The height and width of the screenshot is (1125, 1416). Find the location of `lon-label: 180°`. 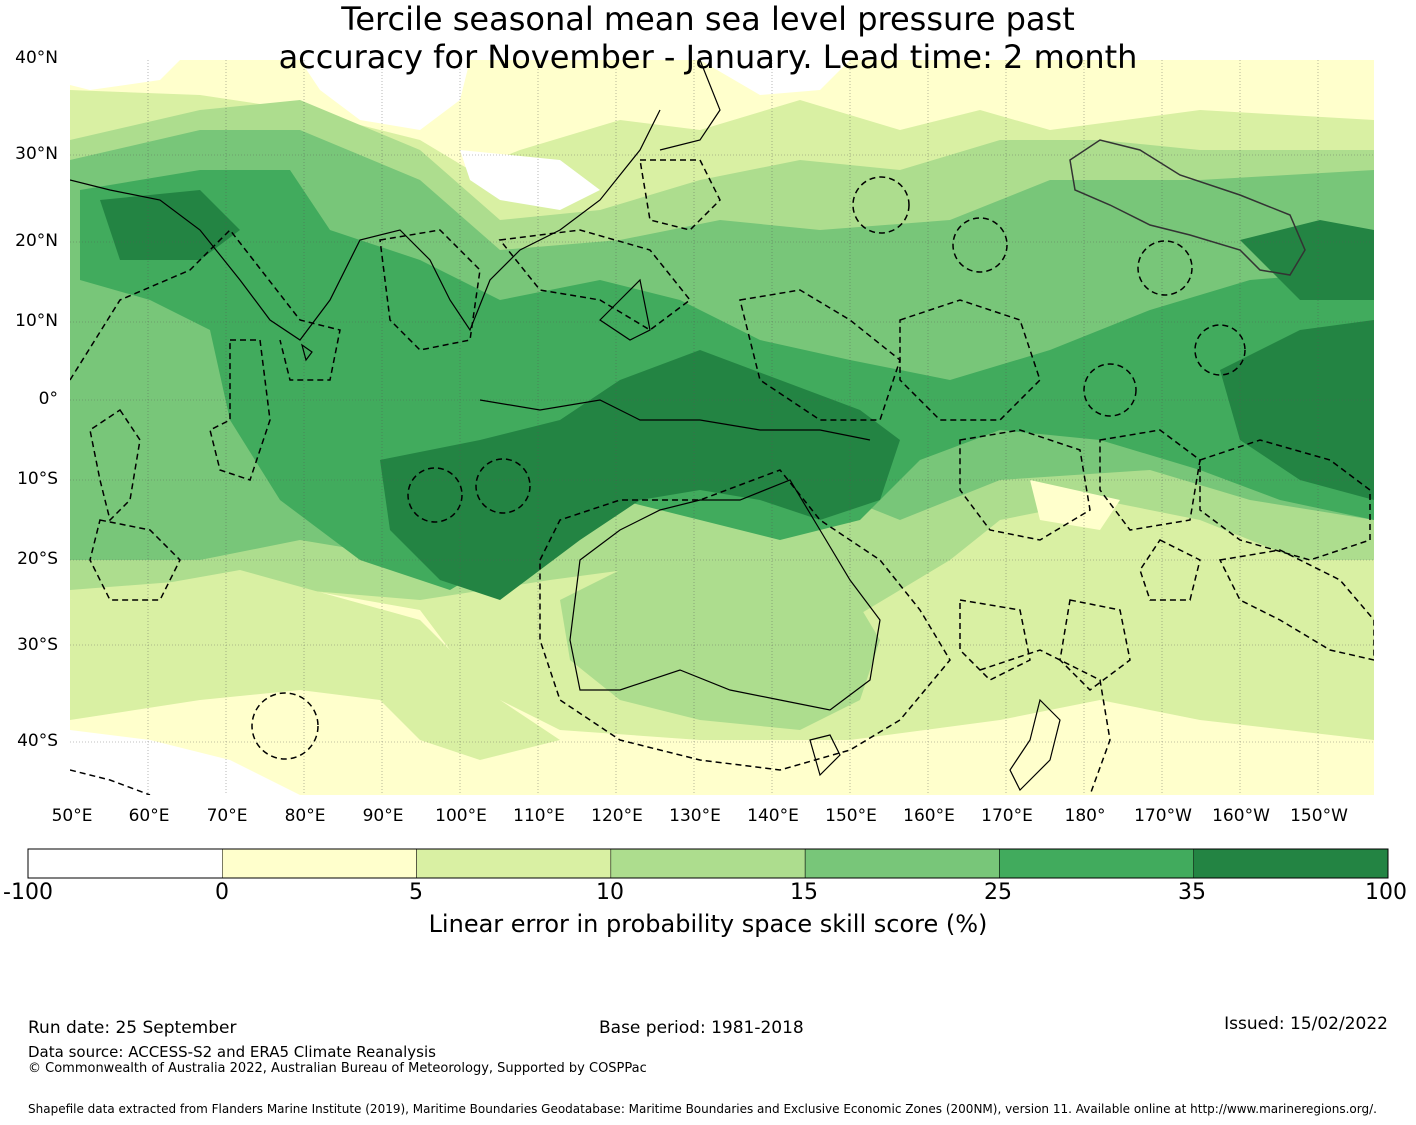

lon-label: 180° is located at coordinates (1085, 816).